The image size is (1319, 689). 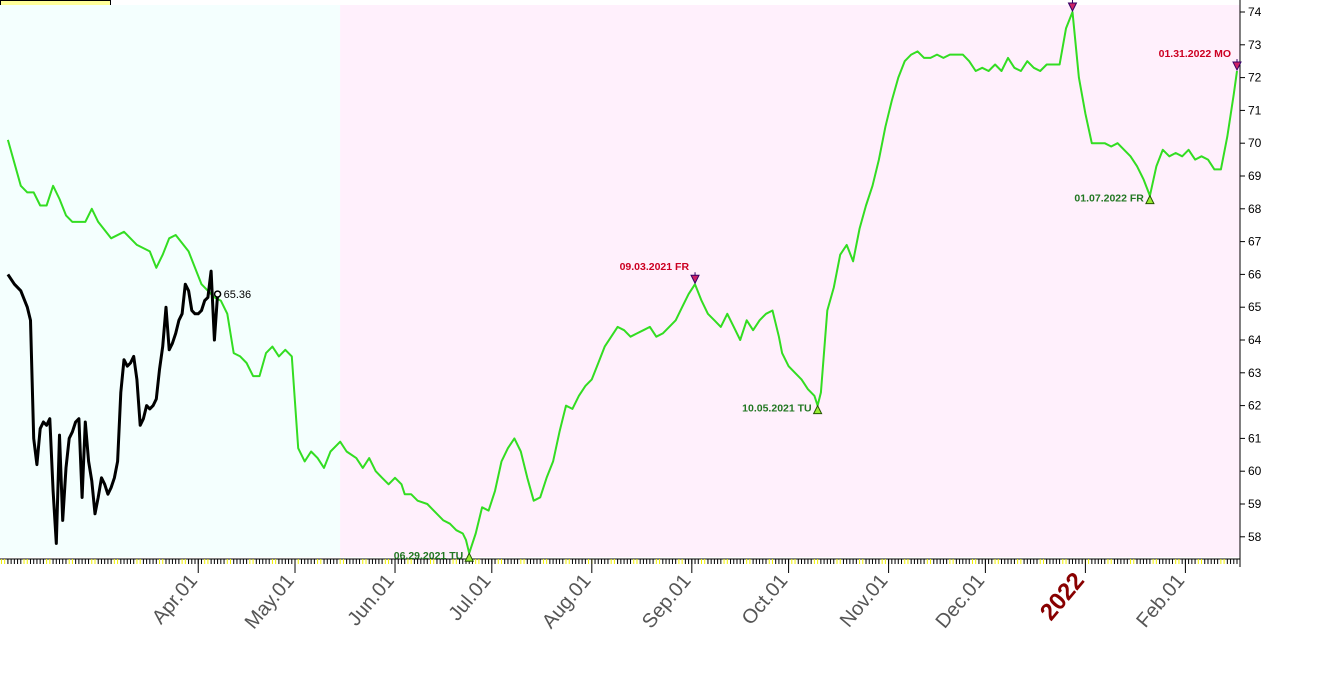 What do you see at coordinates (961, 601) in the screenshot?
I see `x-month-label: Dec.01` at bounding box center [961, 601].